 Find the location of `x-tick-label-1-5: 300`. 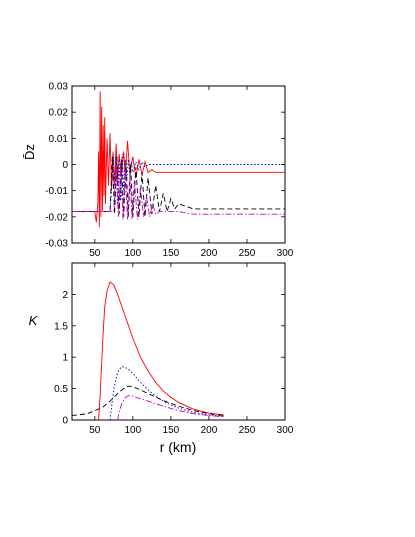

x-tick-label-1-5: 300 is located at coordinates (285, 430).